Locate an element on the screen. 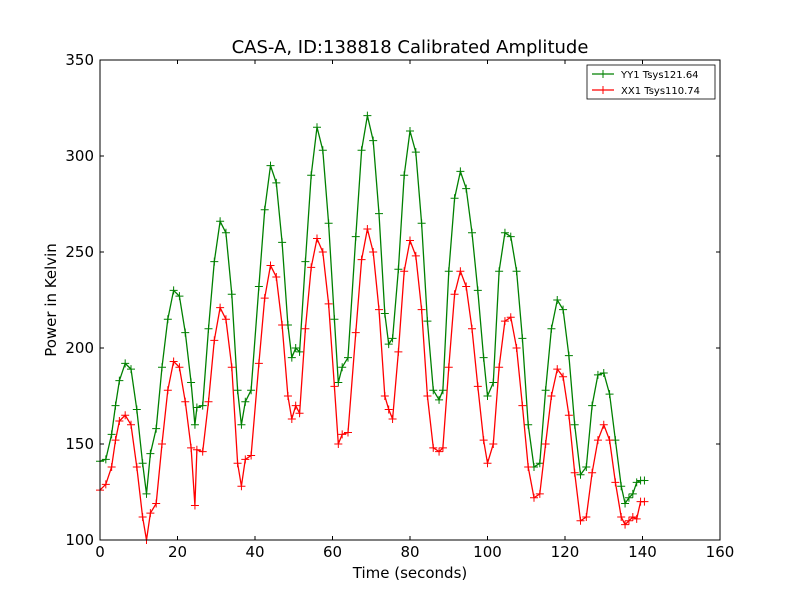 Image resolution: width=800 pixels, height=600 pixels. x-tick-label: 20 is located at coordinates (177, 552).